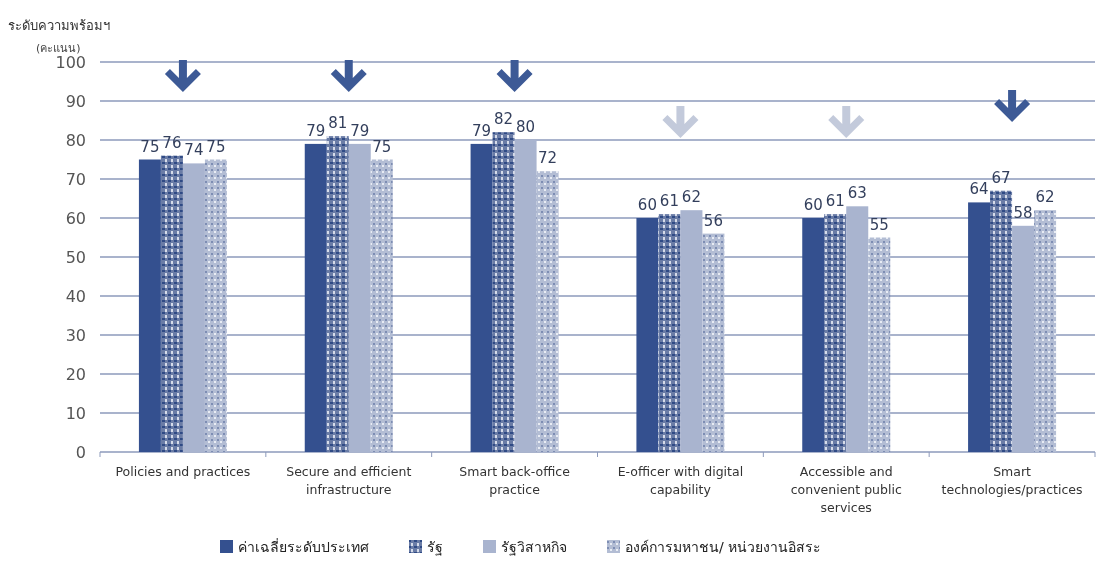 The image size is (1105, 564). What do you see at coordinates (75, 218) in the screenshot?
I see `y-tick-label: 60` at bounding box center [75, 218].